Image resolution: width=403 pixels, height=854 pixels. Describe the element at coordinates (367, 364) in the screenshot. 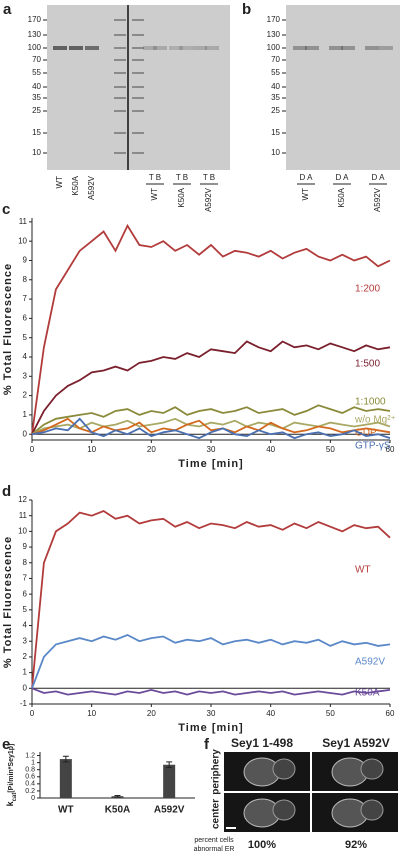

I see `series-label: 1:500` at that location.